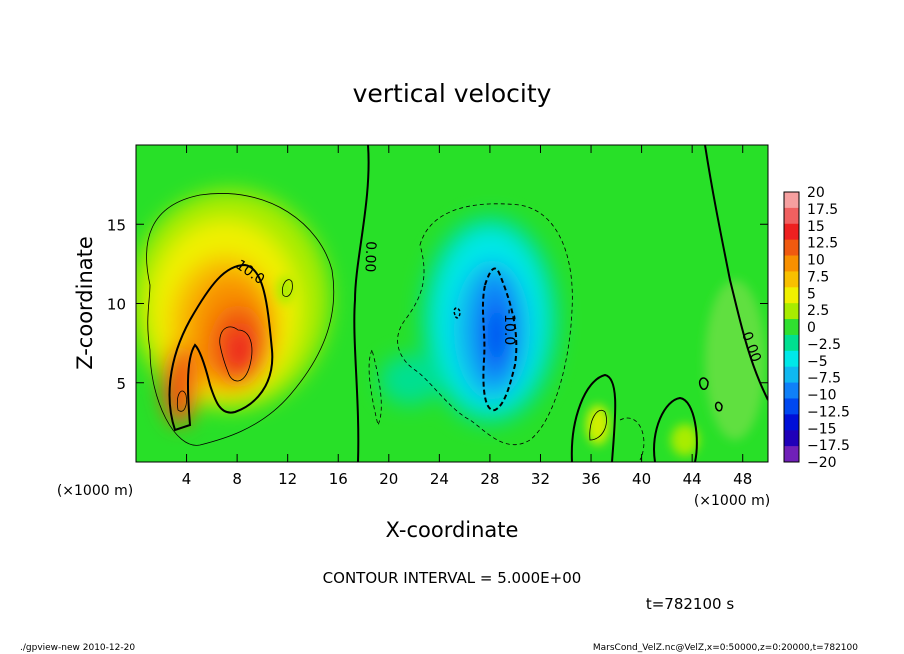 Image resolution: width=904 pixels, height=654 pixels. What do you see at coordinates (816, 261) in the screenshot?
I see `colorbar-label: 10` at bounding box center [816, 261].